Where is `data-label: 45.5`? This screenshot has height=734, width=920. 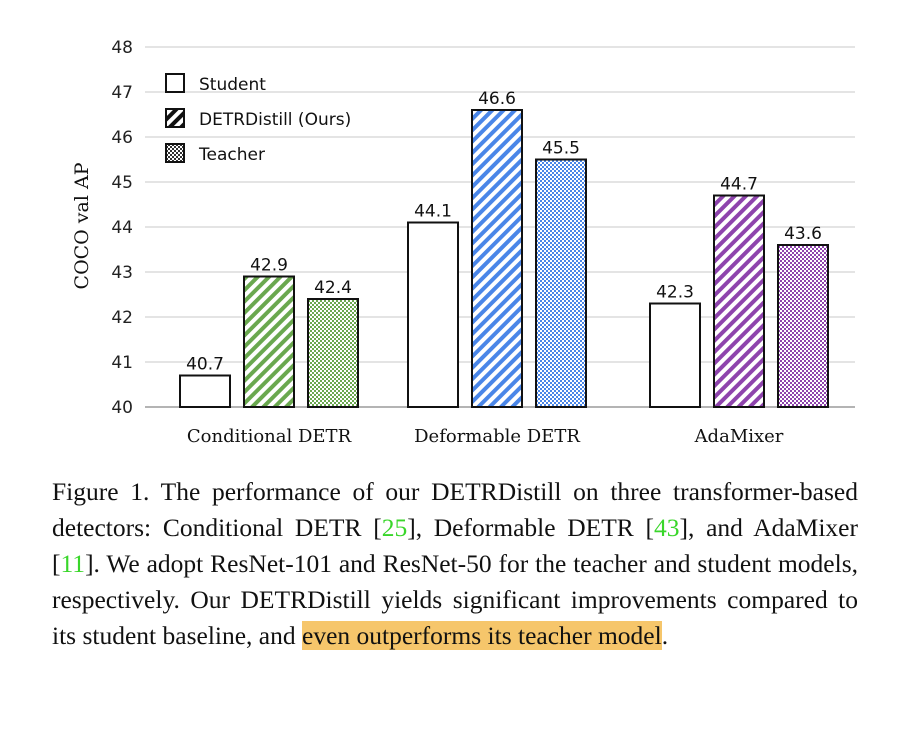 data-label: 45.5 is located at coordinates (561, 149).